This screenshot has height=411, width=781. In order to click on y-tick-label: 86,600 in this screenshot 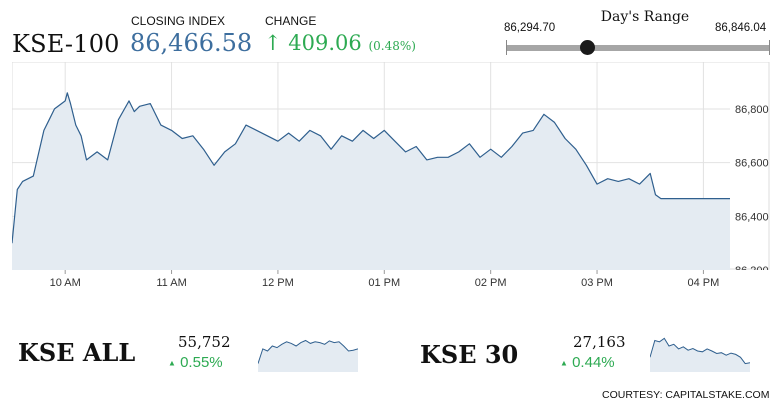, I will do `click(752, 164)`.